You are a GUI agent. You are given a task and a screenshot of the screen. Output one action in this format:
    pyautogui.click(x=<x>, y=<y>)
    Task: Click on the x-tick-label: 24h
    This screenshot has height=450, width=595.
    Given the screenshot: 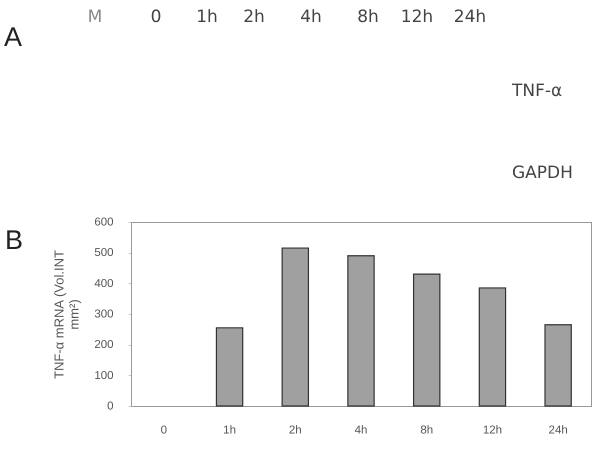 What is the action you would take?
    pyautogui.click(x=558, y=430)
    